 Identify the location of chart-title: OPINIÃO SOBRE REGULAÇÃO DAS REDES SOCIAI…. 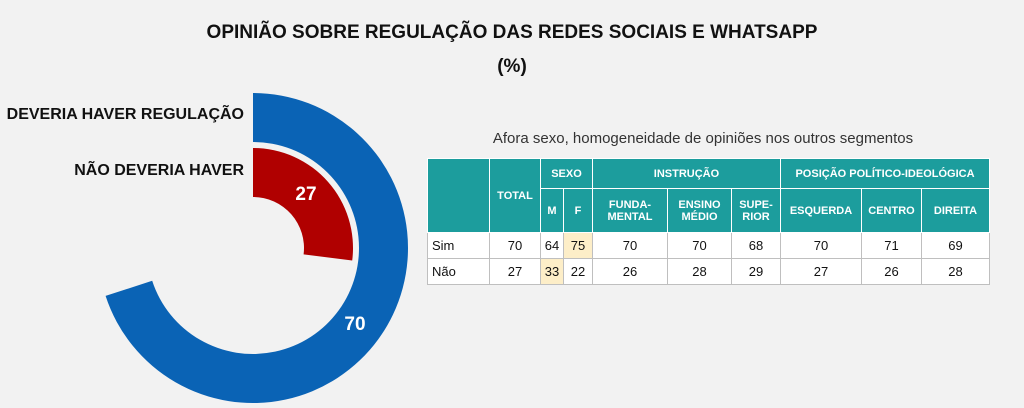
(512, 32).